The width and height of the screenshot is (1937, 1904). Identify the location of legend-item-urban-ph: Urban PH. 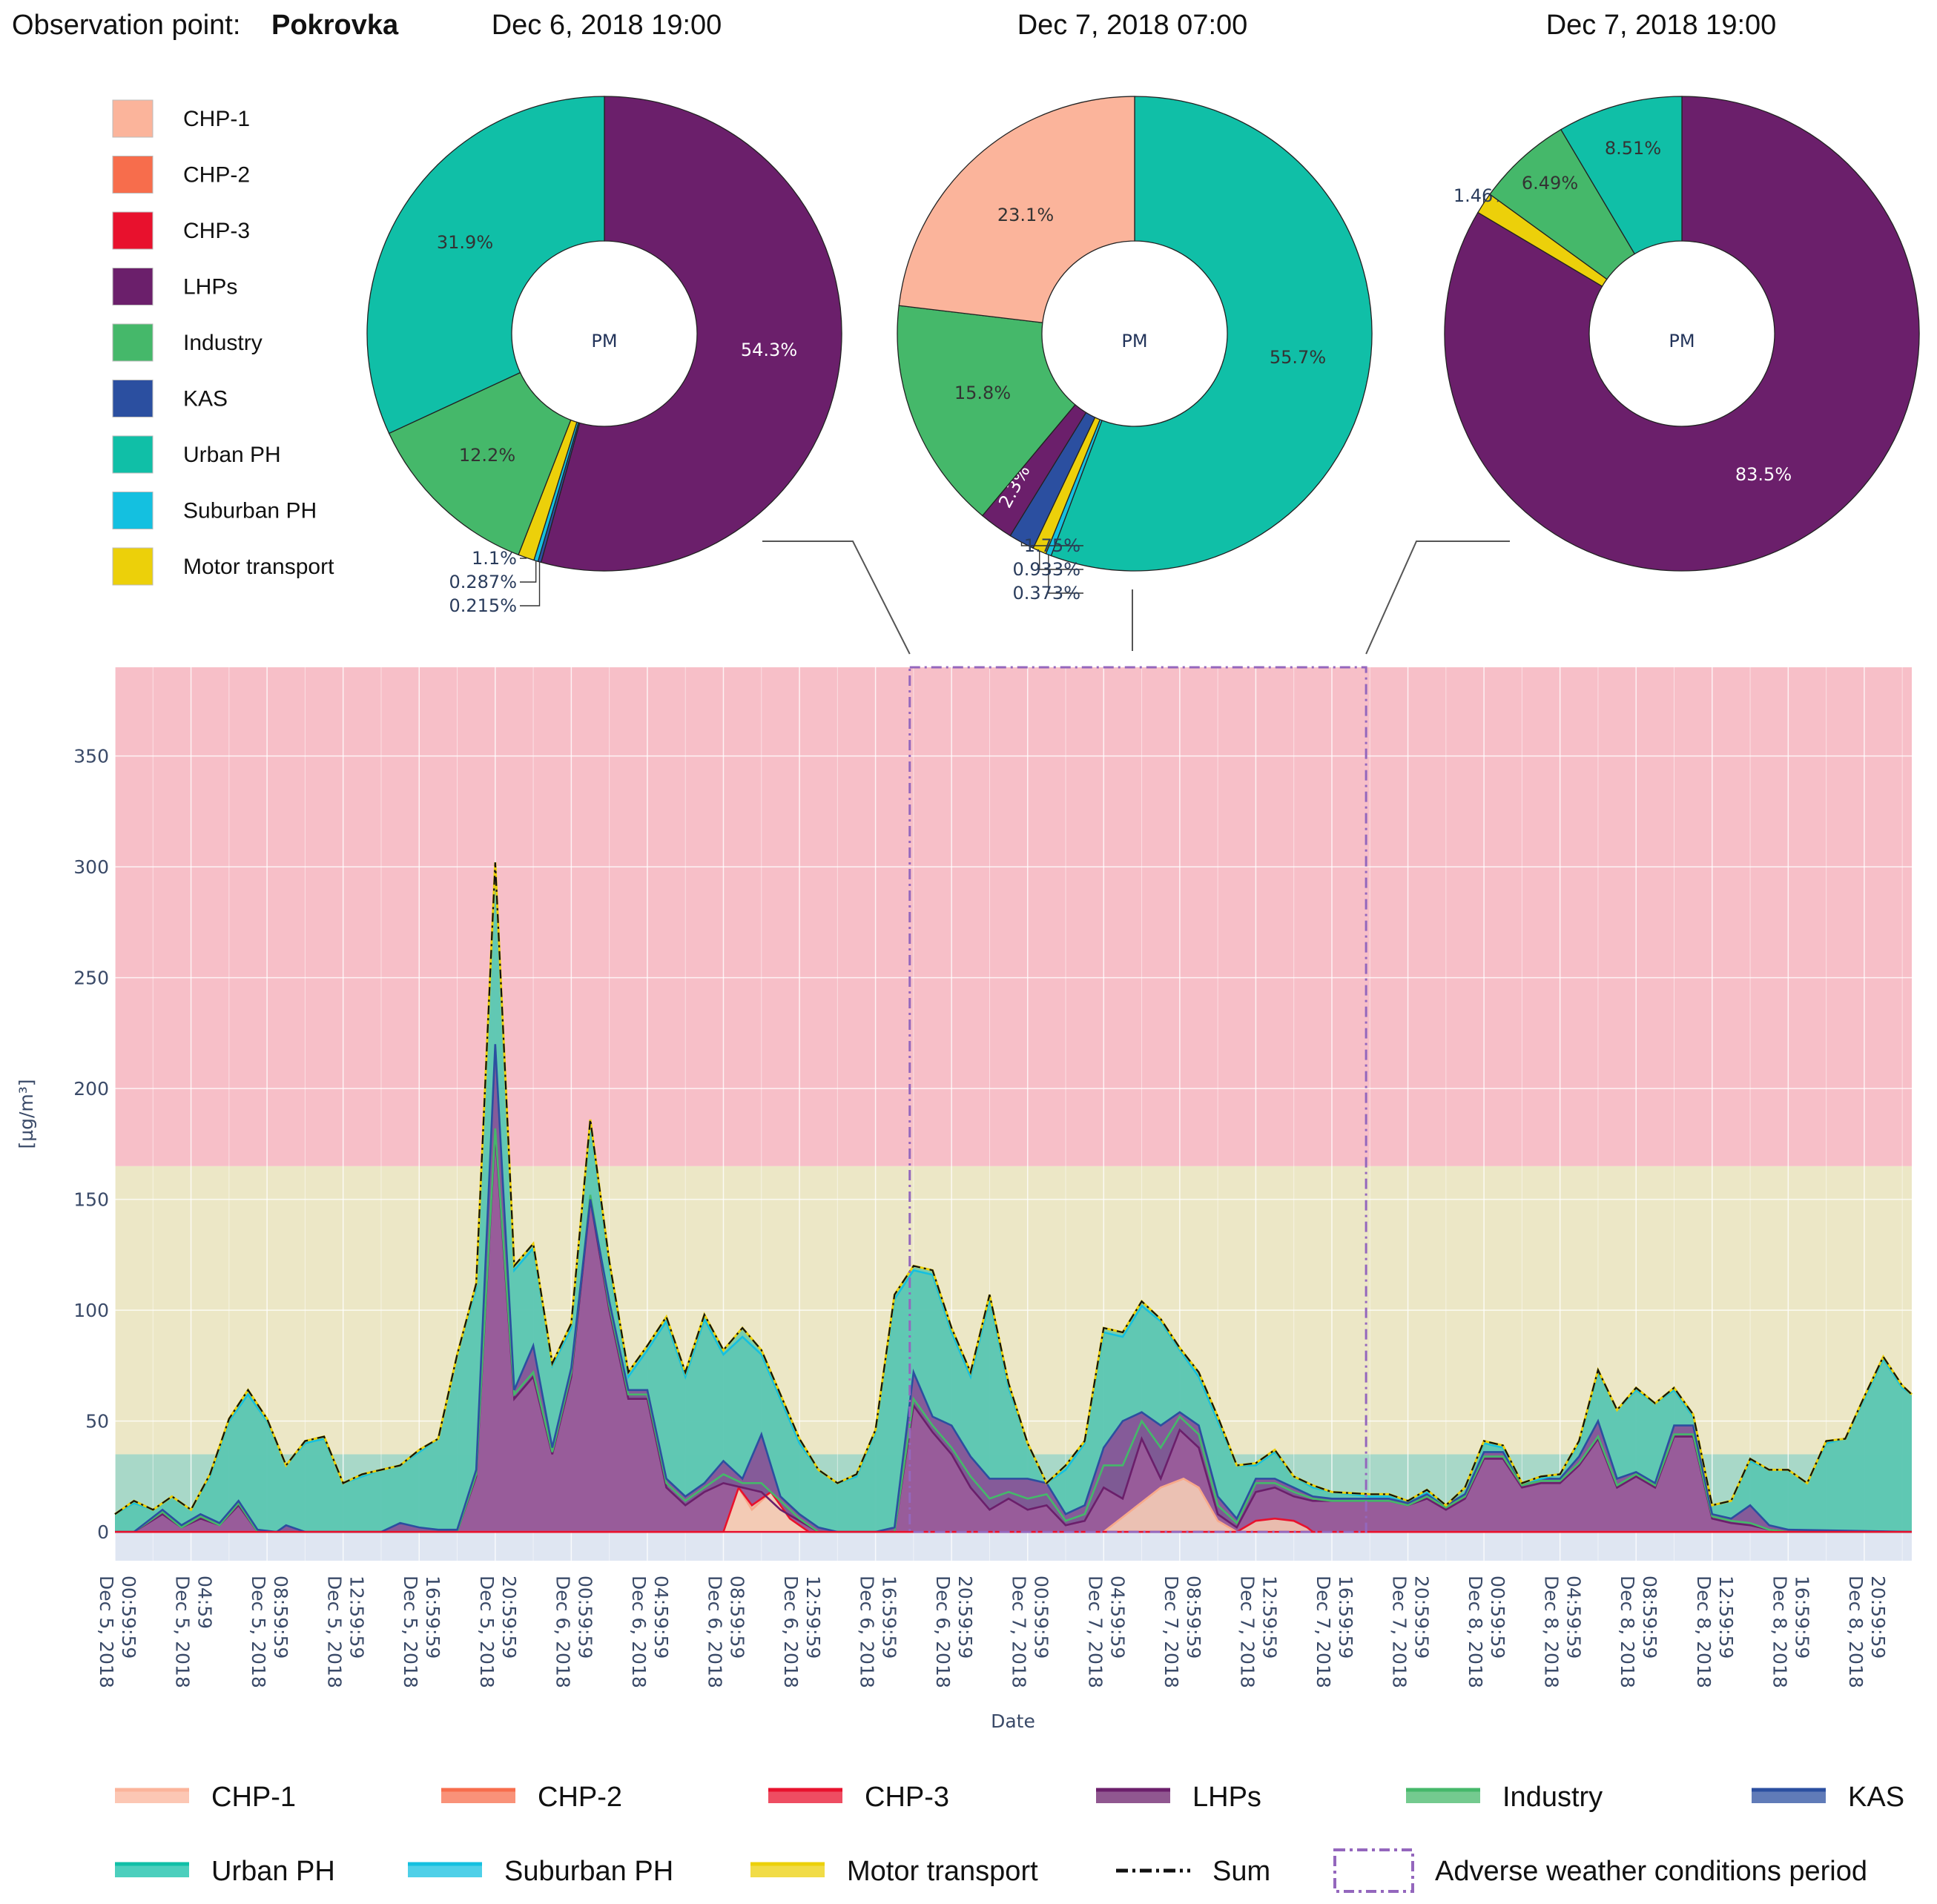
(225, 1871).